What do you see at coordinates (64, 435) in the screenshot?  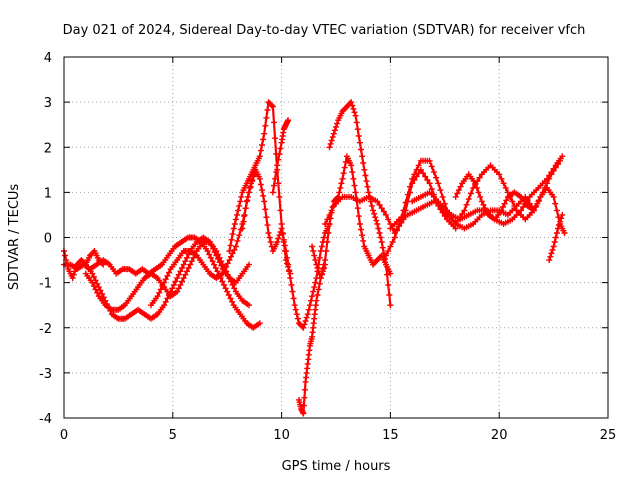 I see `x-tick-label: 0` at bounding box center [64, 435].